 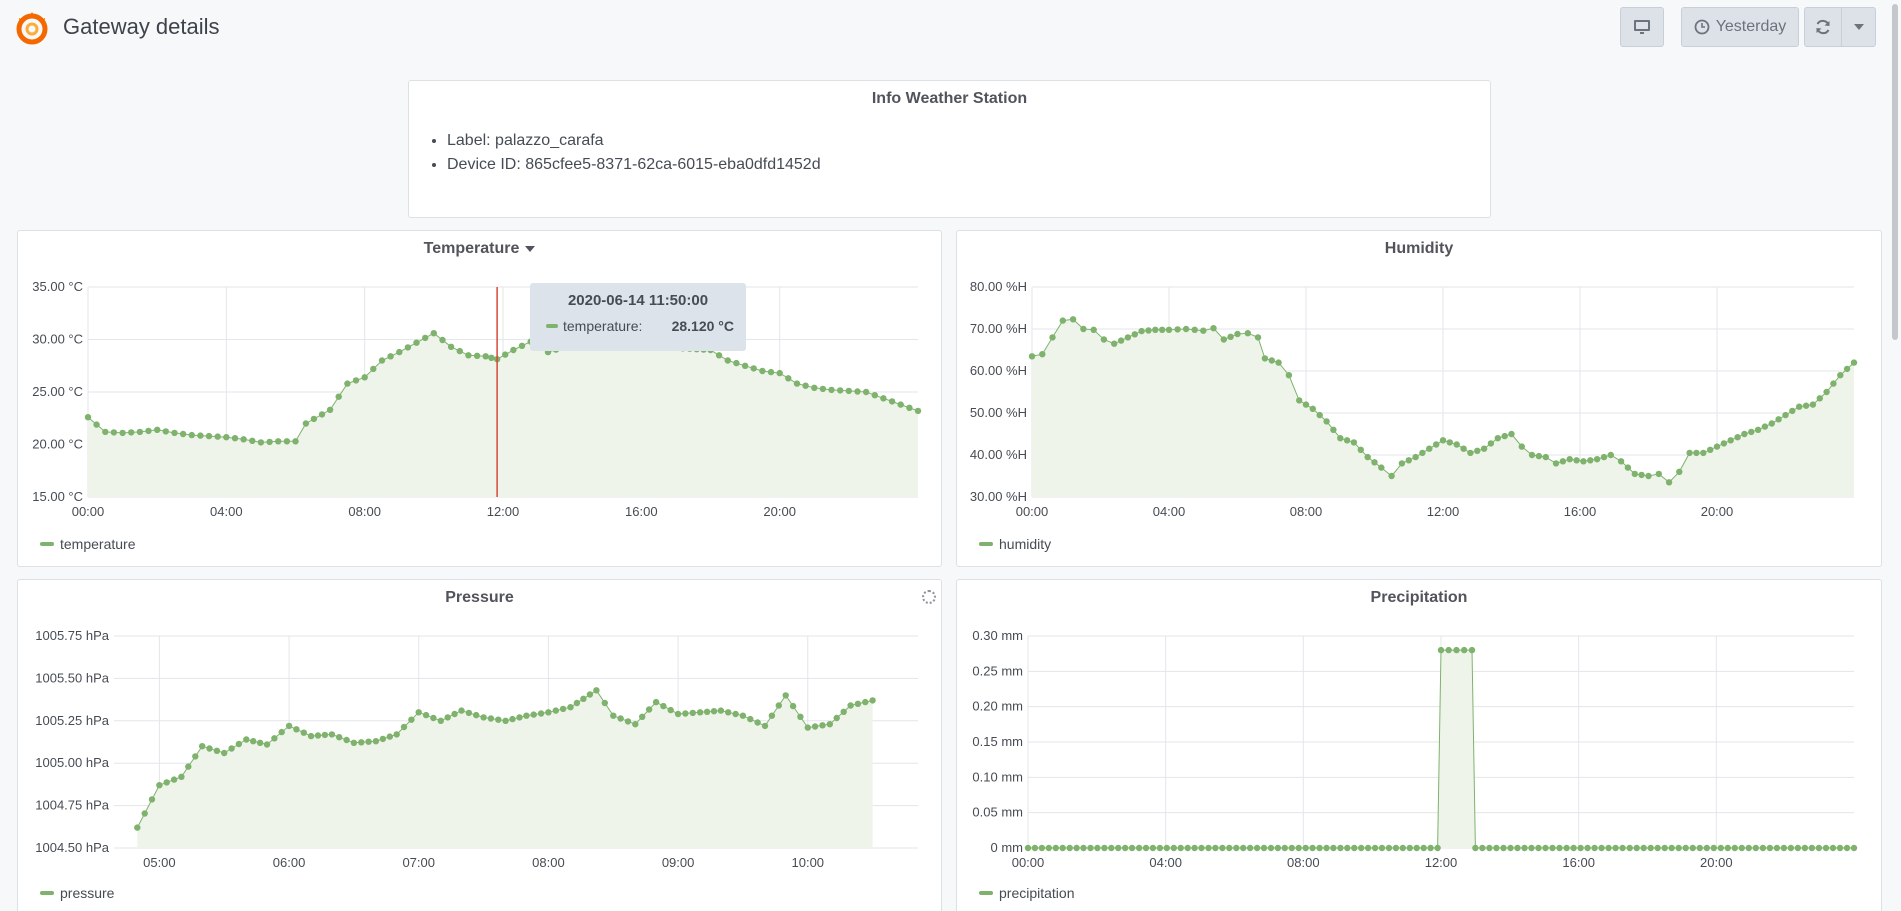 What do you see at coordinates (141, 26) in the screenshot?
I see `dashboard-title: Gateway details` at bounding box center [141, 26].